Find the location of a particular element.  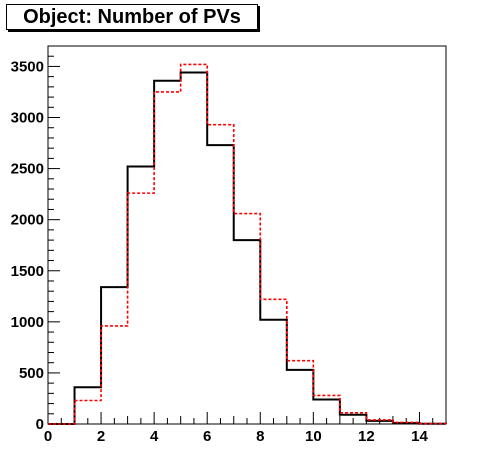

y-tick-label: 3500 is located at coordinates (27, 66).